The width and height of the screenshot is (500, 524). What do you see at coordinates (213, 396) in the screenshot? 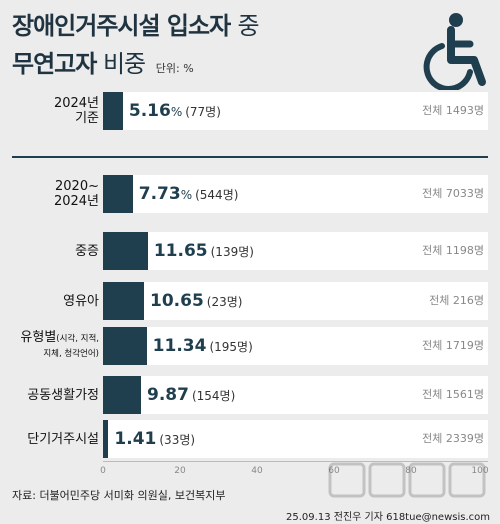
I see `count-label: (154명)` at bounding box center [213, 396].